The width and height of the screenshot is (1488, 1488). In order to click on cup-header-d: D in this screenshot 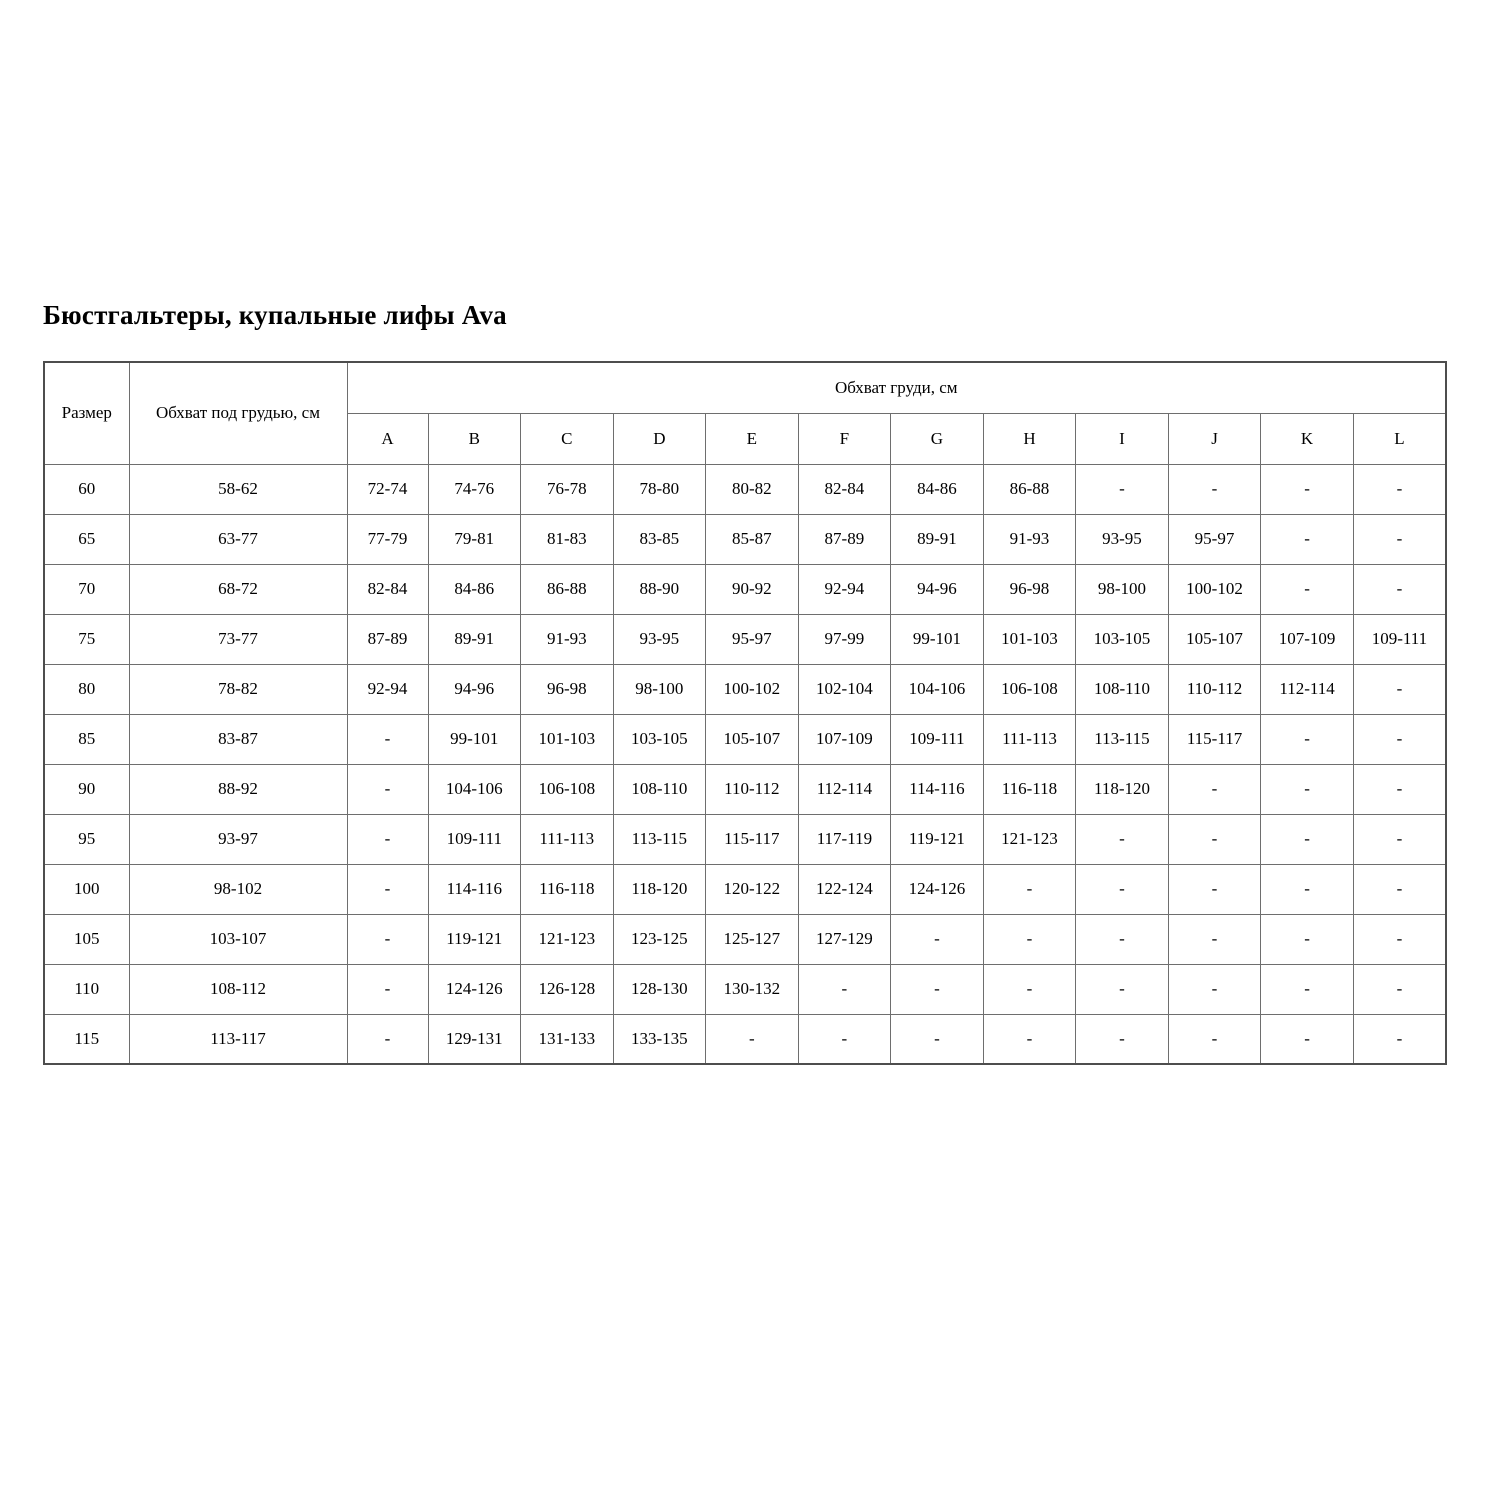, I will do `click(659, 438)`.